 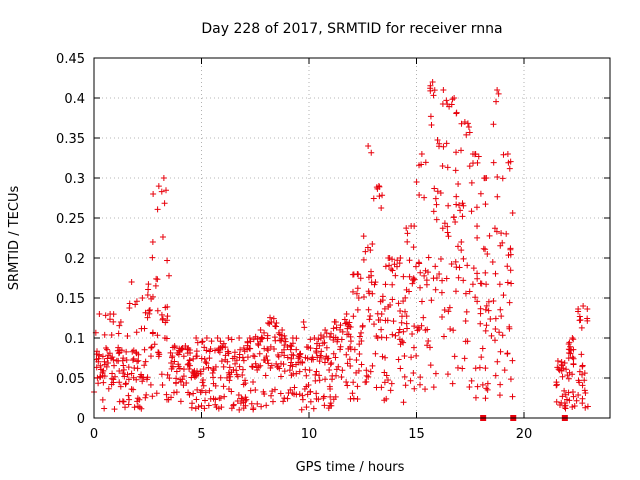 I want to click on y-tick-label: 0.25, so click(x=70, y=219).